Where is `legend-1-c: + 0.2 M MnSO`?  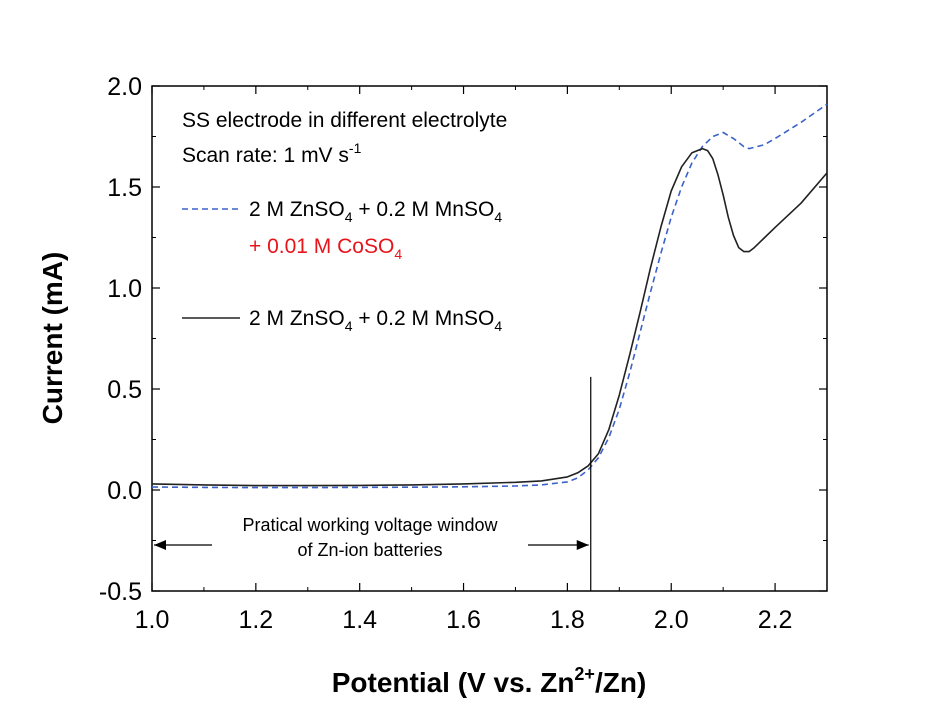
legend-1-c: + 0.2 M MnSO is located at coordinates (424, 209).